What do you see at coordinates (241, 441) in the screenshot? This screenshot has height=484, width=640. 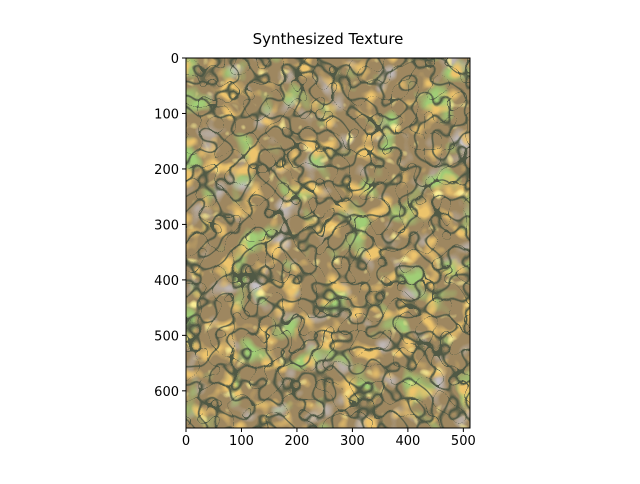 I see `x-tick-label: 100` at bounding box center [241, 441].